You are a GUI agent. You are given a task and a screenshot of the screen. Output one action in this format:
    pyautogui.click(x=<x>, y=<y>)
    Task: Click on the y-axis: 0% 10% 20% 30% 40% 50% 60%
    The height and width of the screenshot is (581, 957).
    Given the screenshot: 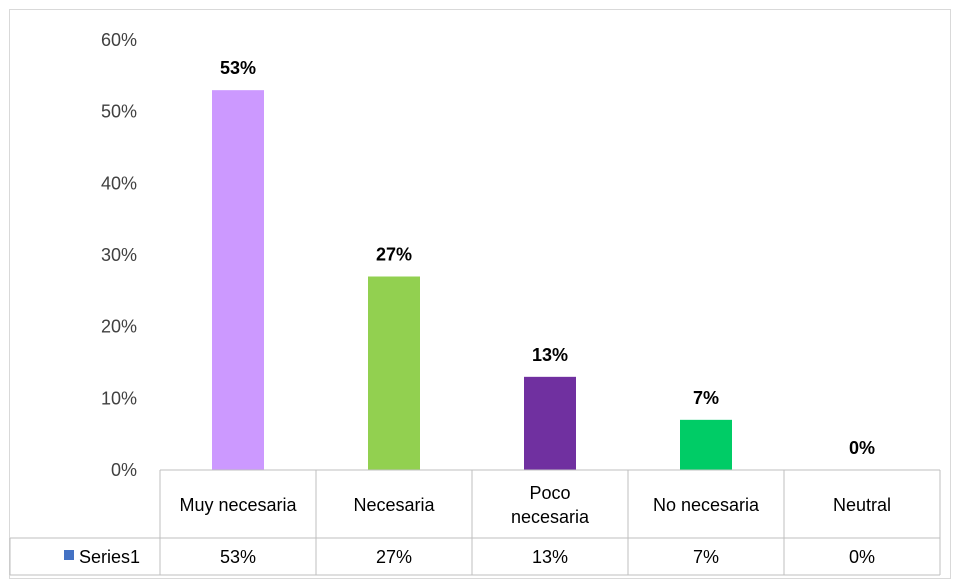 What is the action you would take?
    pyautogui.click(x=119, y=255)
    